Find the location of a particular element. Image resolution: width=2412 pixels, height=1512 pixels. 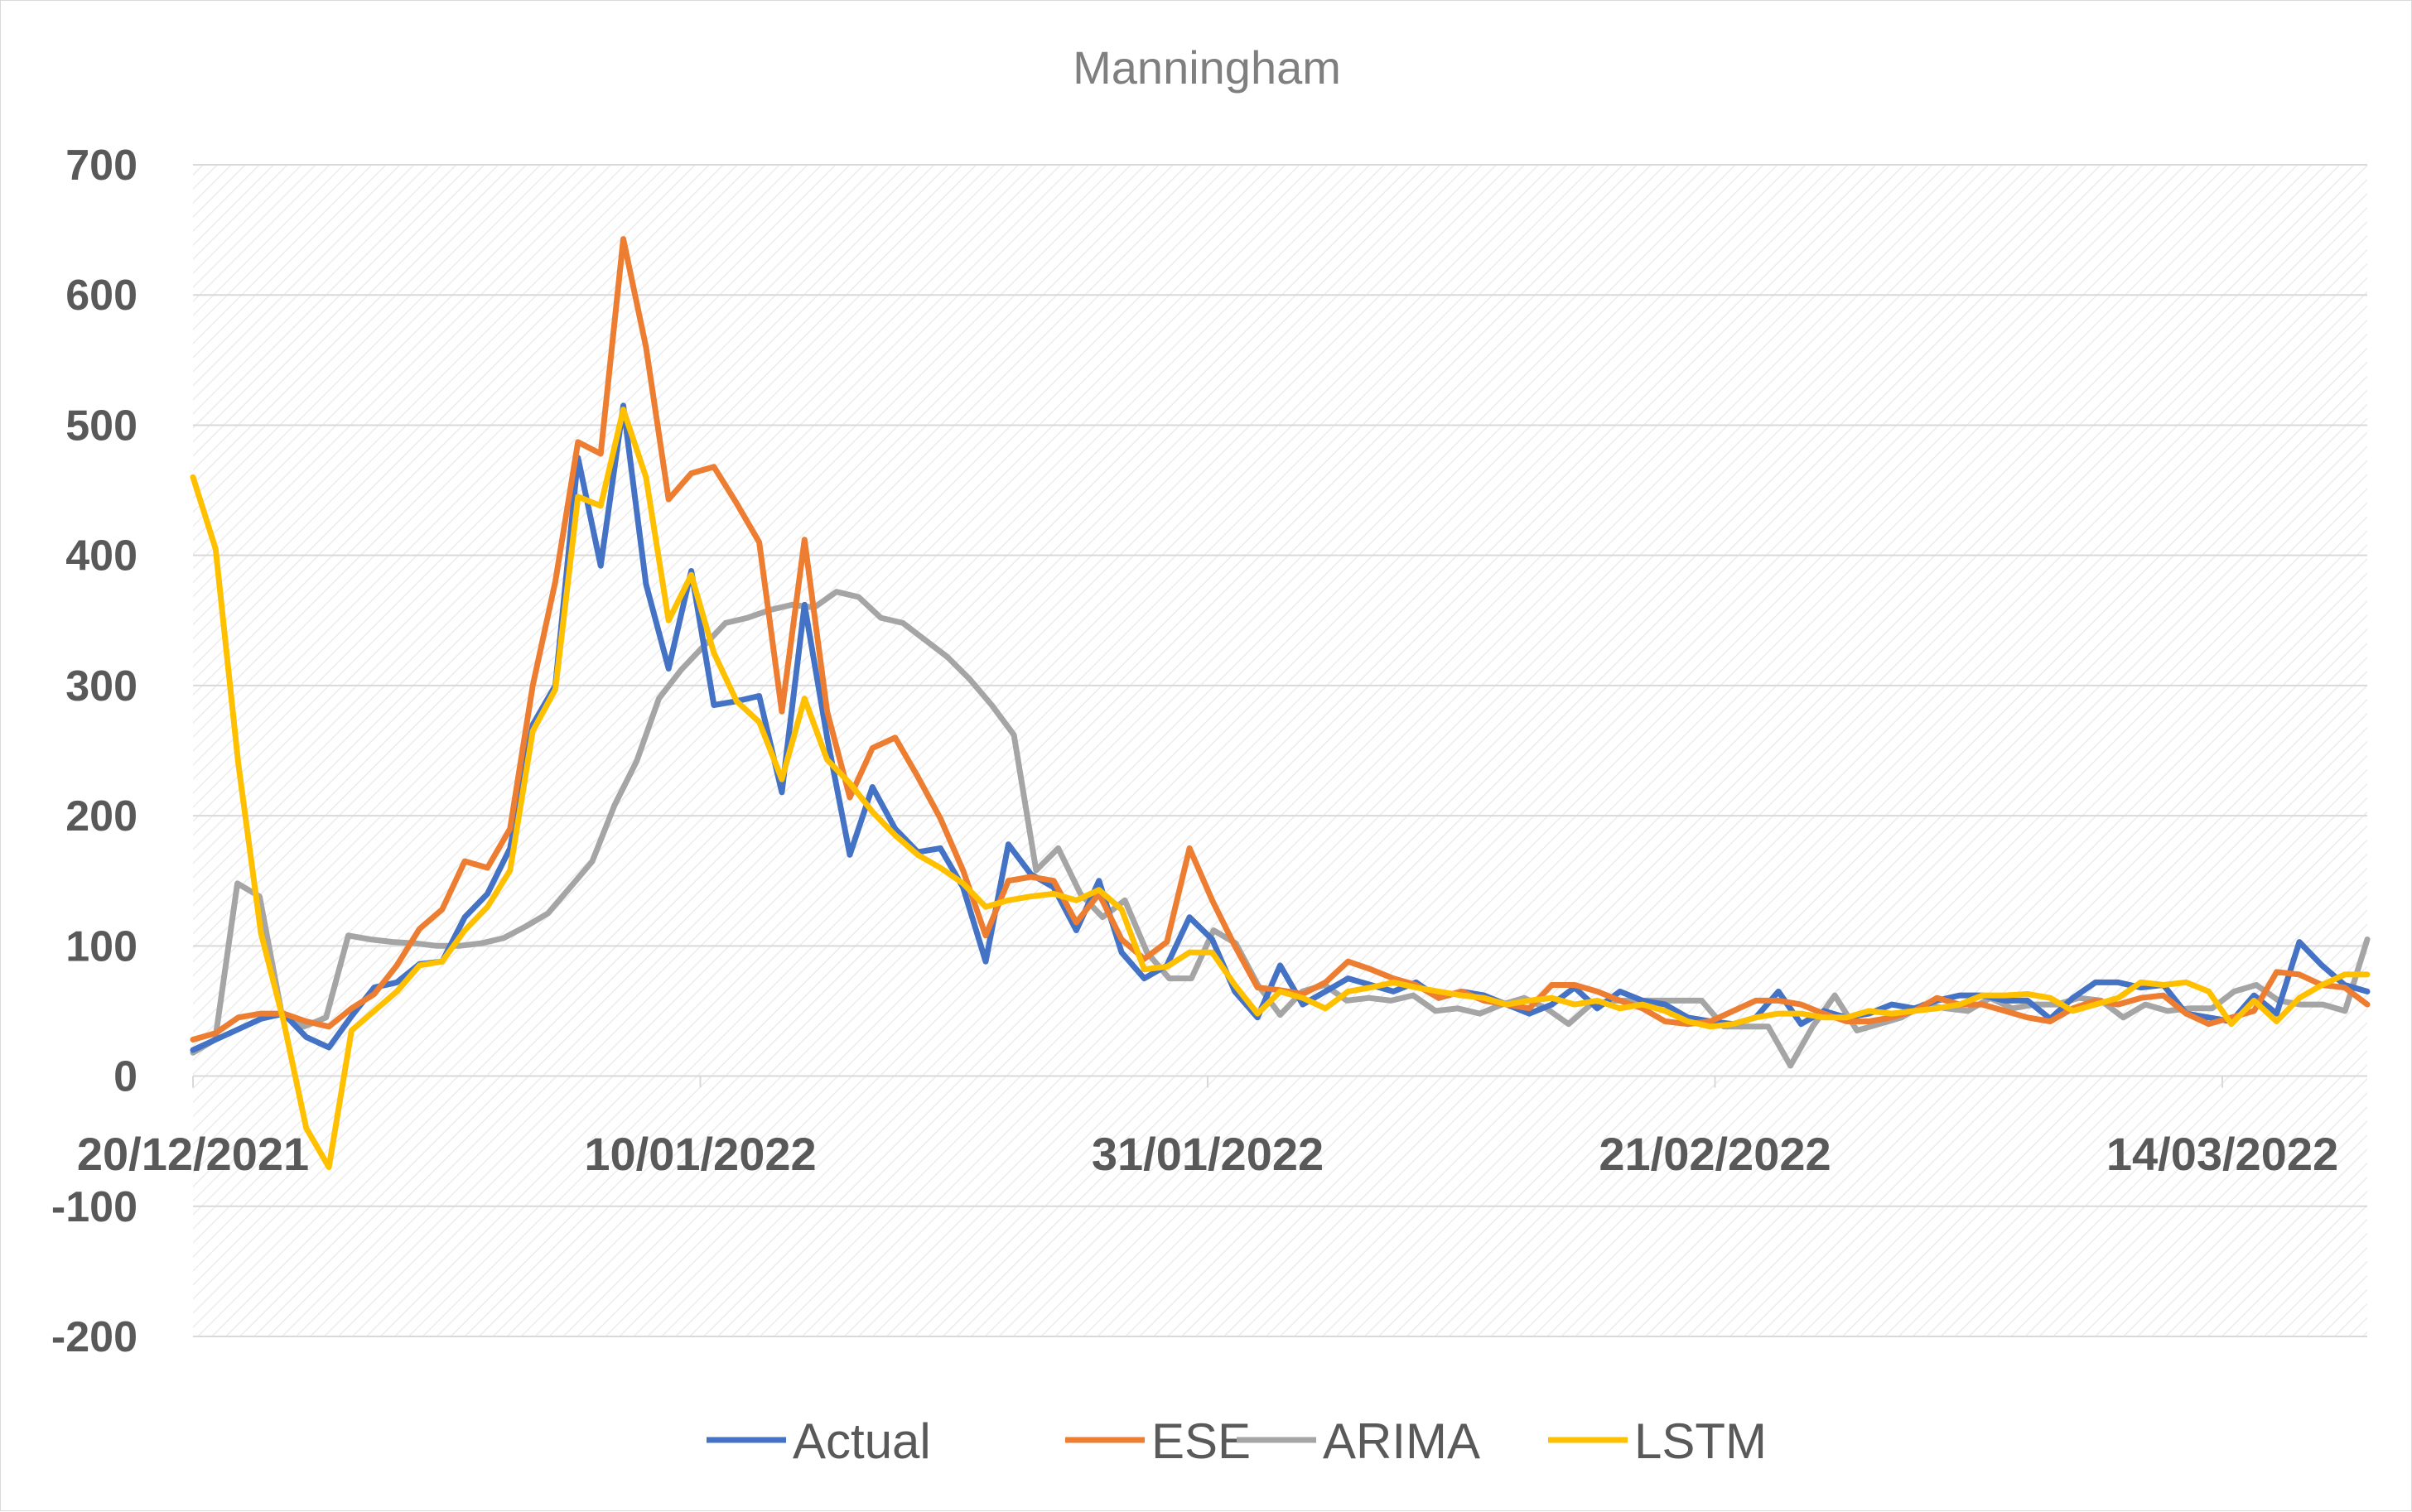

chart-title: Manningham is located at coordinates (1207, 67).